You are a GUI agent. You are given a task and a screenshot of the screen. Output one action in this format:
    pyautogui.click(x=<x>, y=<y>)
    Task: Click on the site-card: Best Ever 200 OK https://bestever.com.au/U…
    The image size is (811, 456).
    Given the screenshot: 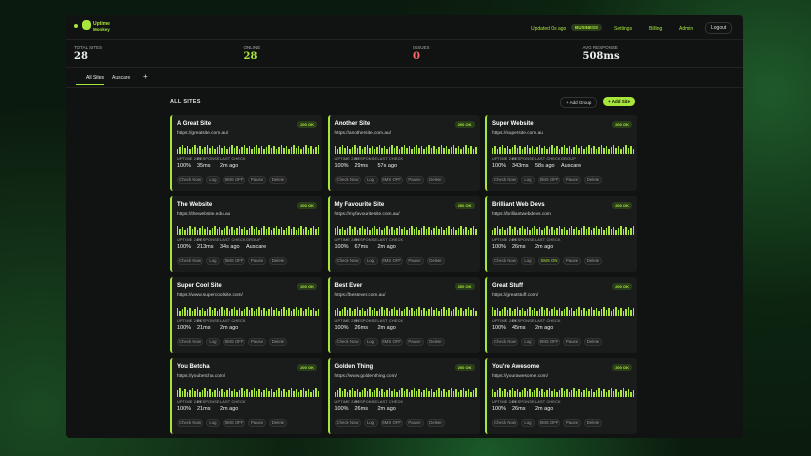 What is the action you would take?
    pyautogui.click(x=403, y=315)
    